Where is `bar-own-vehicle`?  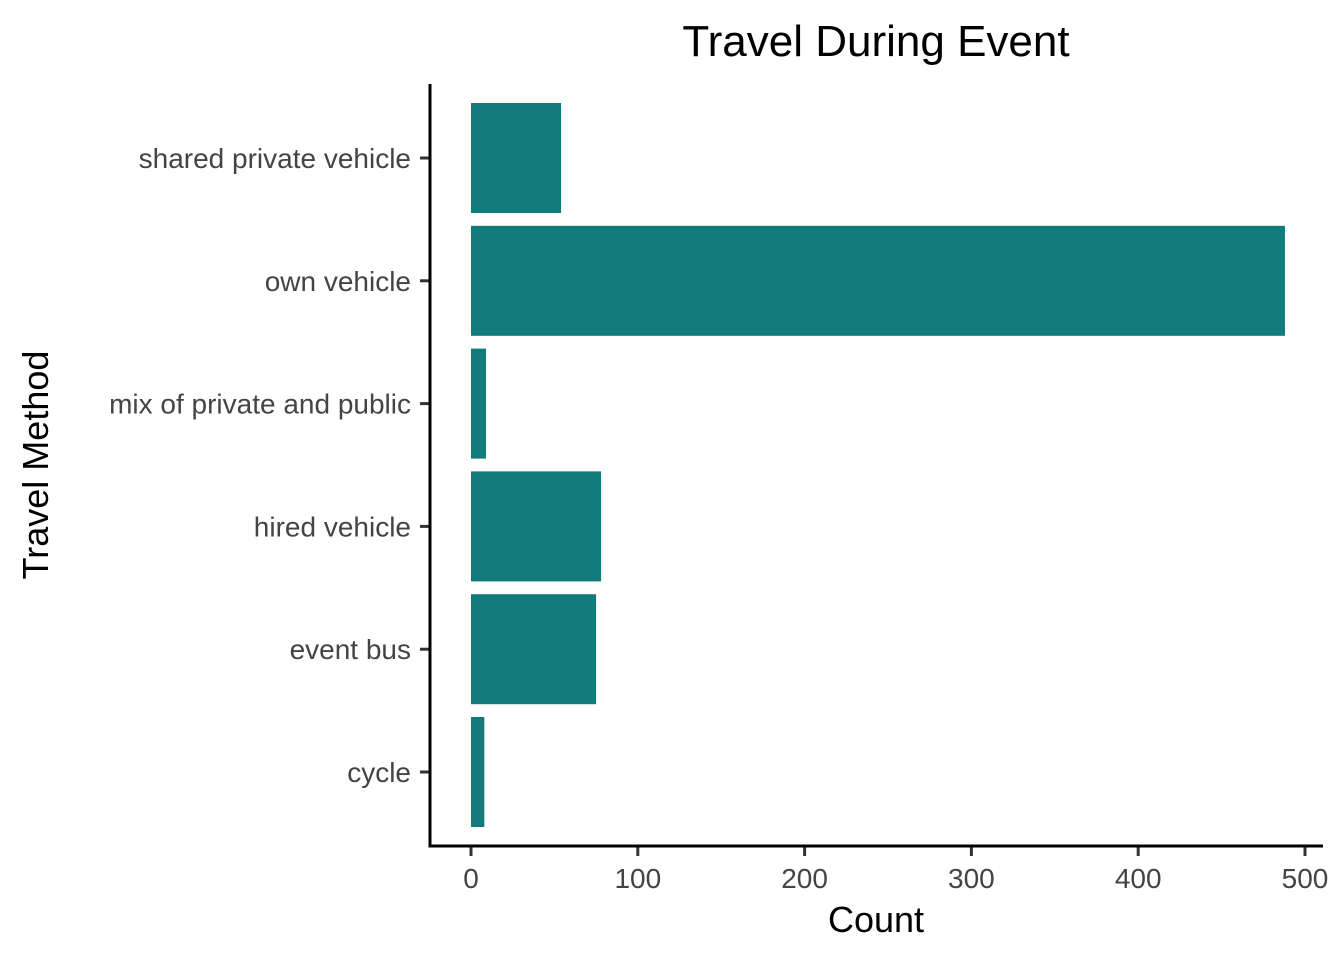
bar-own-vehicle is located at coordinates (878, 280).